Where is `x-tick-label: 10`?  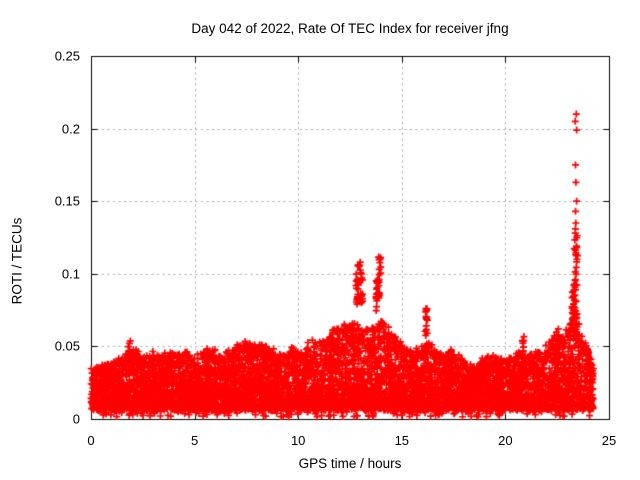 x-tick-label: 10 is located at coordinates (298, 440).